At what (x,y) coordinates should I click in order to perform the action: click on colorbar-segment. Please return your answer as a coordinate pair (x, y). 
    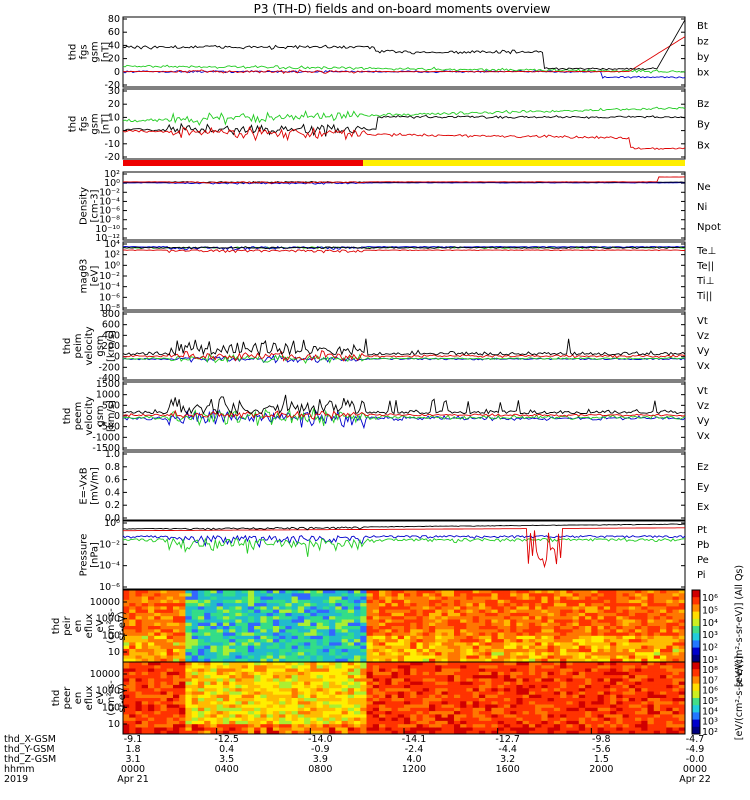
    Looking at the image, I should click on (696, 622).